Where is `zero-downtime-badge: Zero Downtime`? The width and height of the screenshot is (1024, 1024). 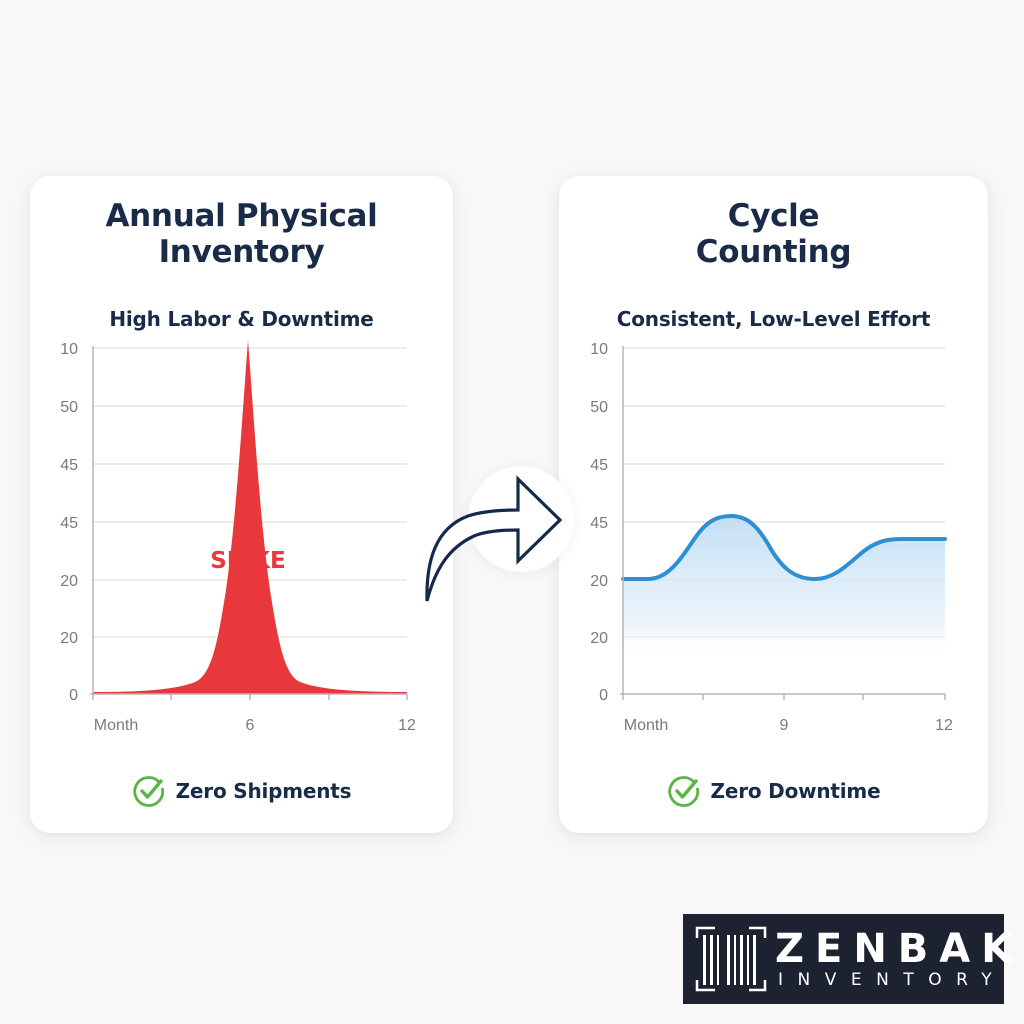
zero-downtime-badge: Zero Downtime is located at coordinates (773, 791).